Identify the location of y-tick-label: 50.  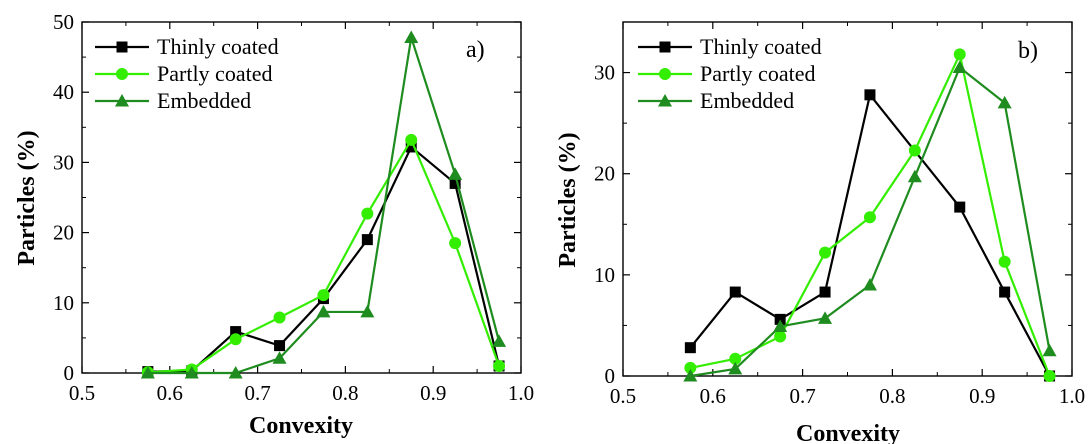
(63, 22).